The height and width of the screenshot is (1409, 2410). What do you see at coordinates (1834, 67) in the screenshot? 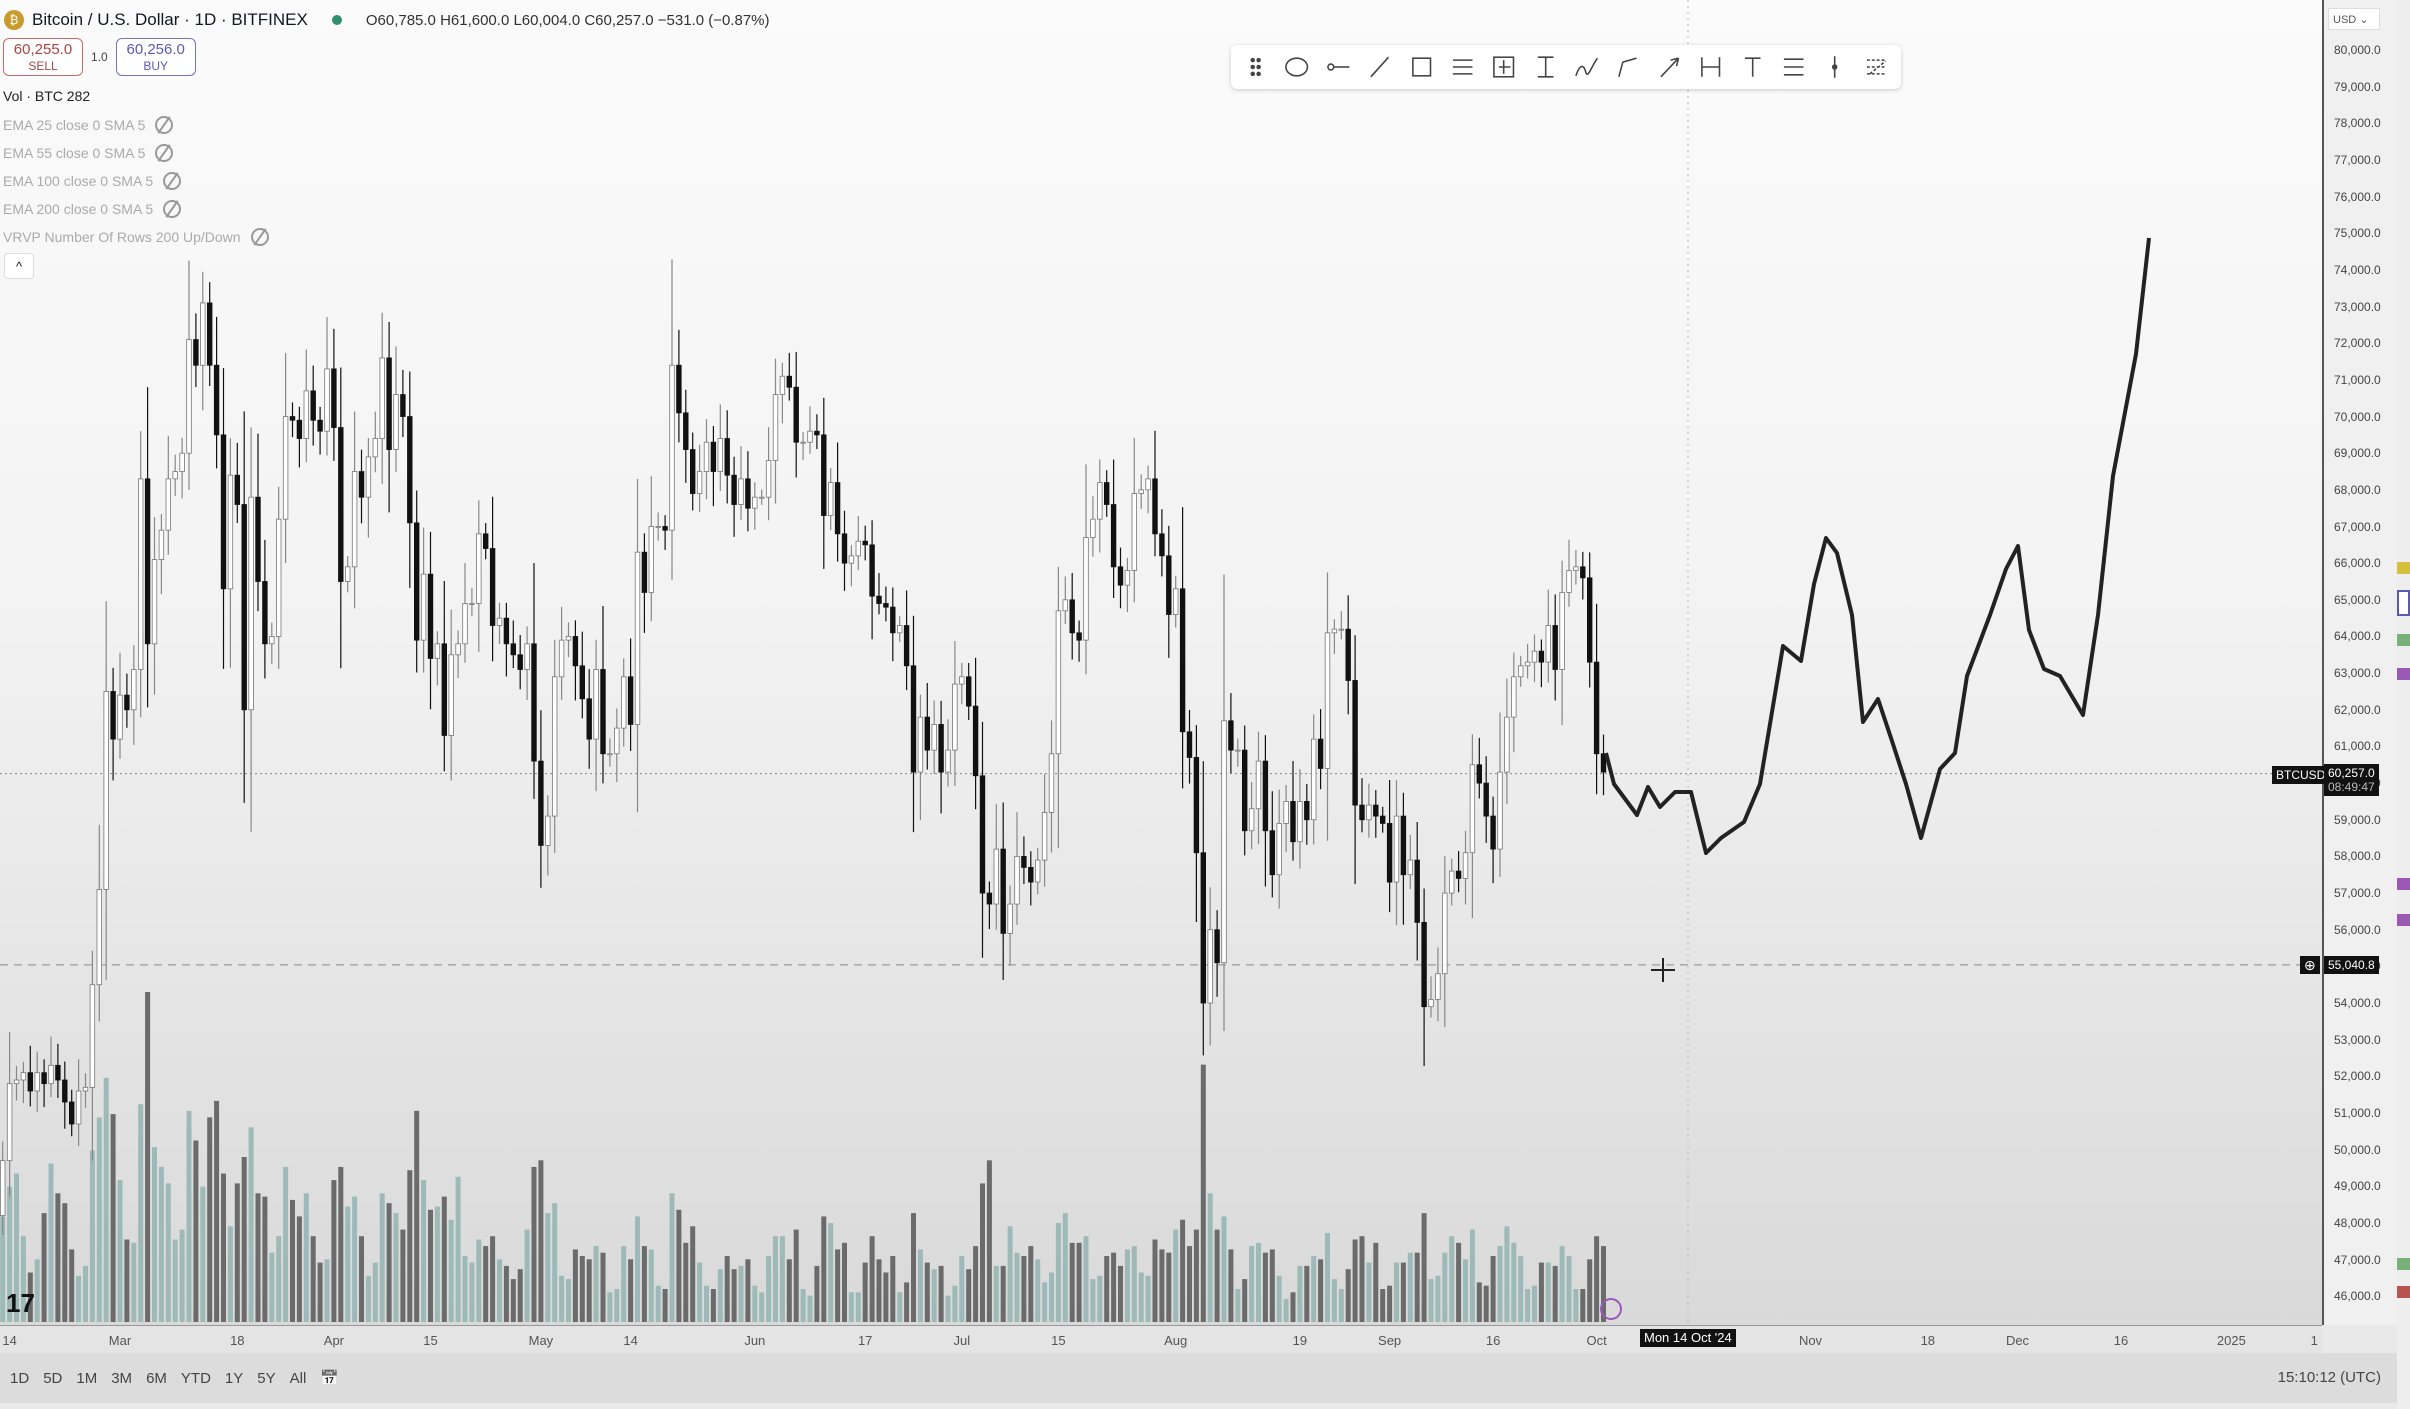
I see `vertical-line-icon` at bounding box center [1834, 67].